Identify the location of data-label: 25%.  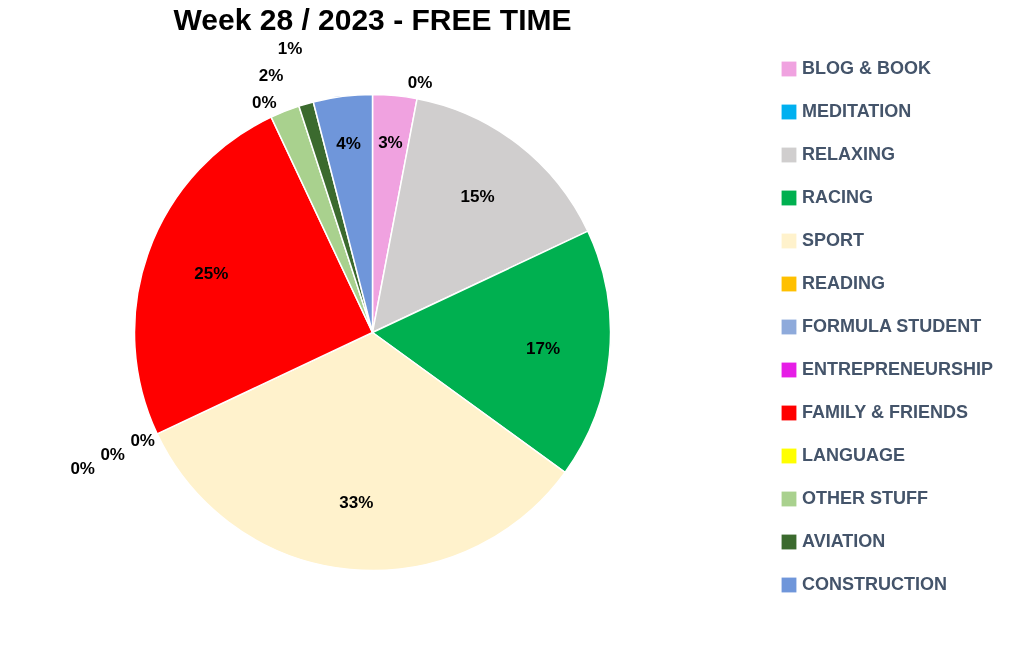
(211, 274).